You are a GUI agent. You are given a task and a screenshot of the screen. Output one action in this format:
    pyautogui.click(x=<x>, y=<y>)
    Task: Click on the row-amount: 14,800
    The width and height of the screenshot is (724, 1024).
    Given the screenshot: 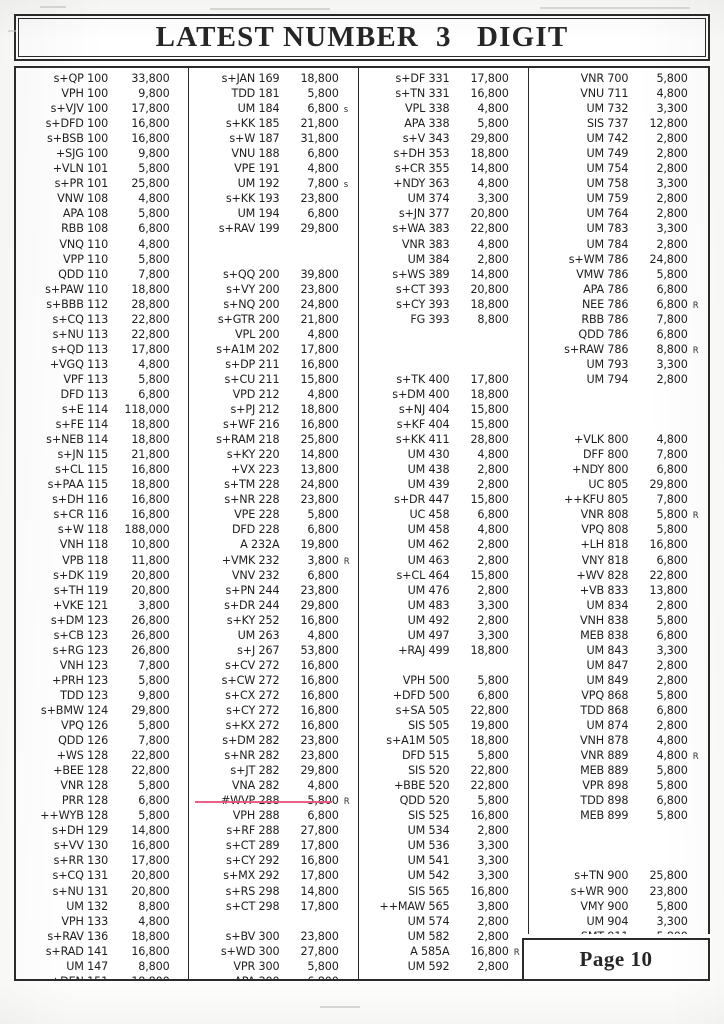 What is the action you would take?
    pyautogui.click(x=150, y=831)
    